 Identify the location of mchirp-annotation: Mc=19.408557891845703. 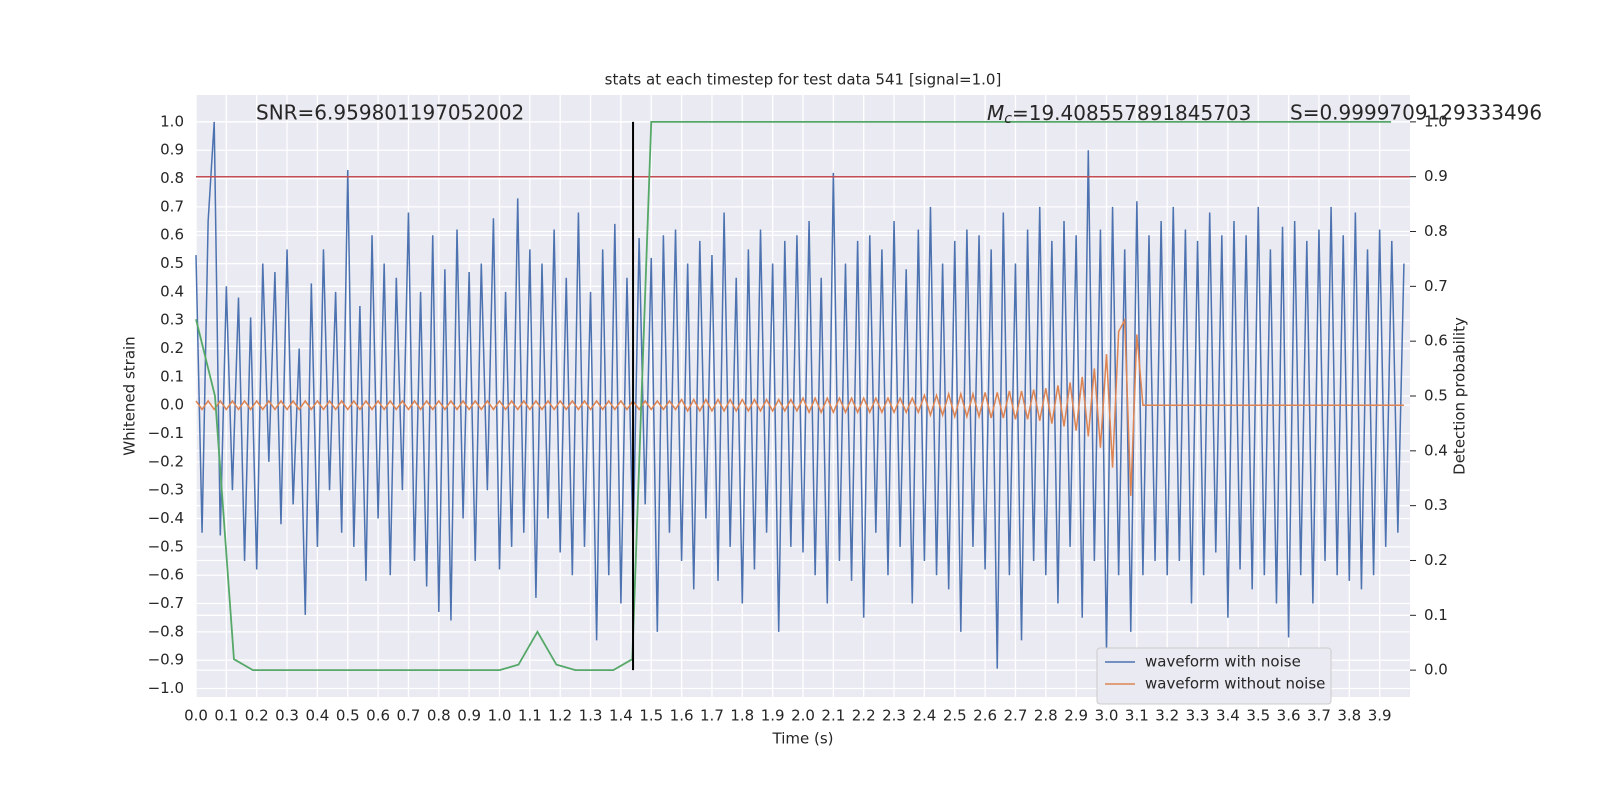
(1119, 114).